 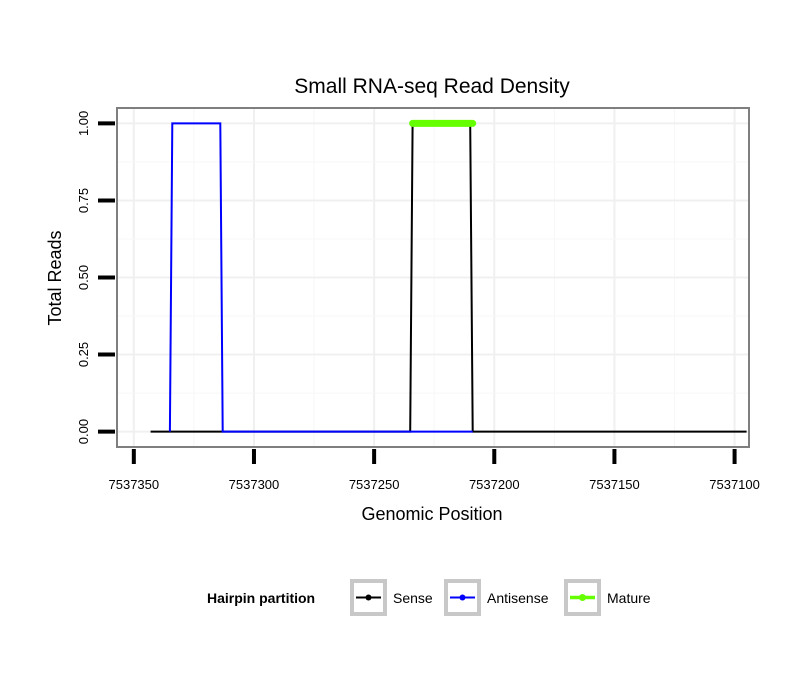 I want to click on y-axis-label: Total Reads, so click(x=55, y=277).